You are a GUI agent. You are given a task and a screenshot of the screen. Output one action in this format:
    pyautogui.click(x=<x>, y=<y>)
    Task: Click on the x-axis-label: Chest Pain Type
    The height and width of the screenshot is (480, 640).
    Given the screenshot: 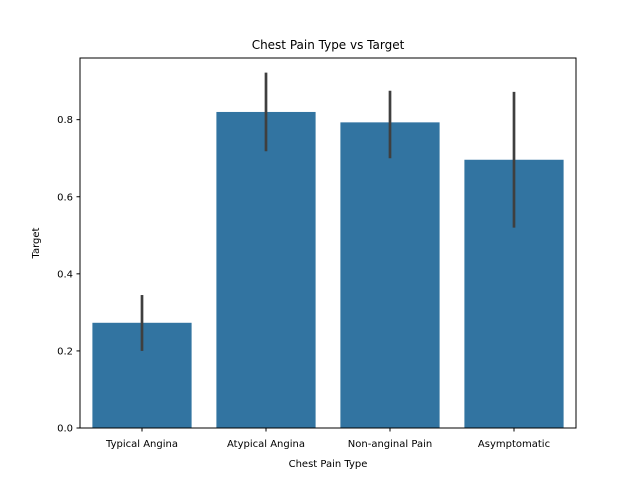 What is the action you would take?
    pyautogui.click(x=328, y=464)
    